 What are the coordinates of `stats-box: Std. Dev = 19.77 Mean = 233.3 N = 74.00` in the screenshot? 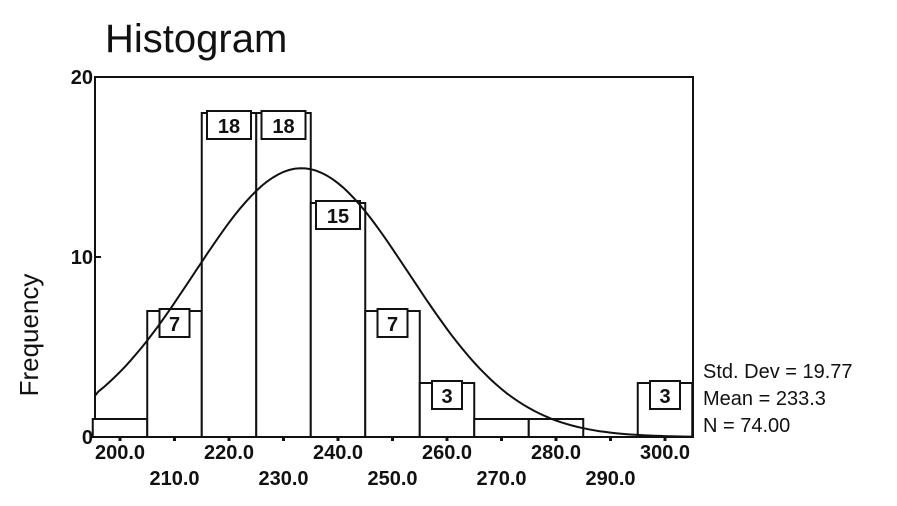 It's located at (778, 399).